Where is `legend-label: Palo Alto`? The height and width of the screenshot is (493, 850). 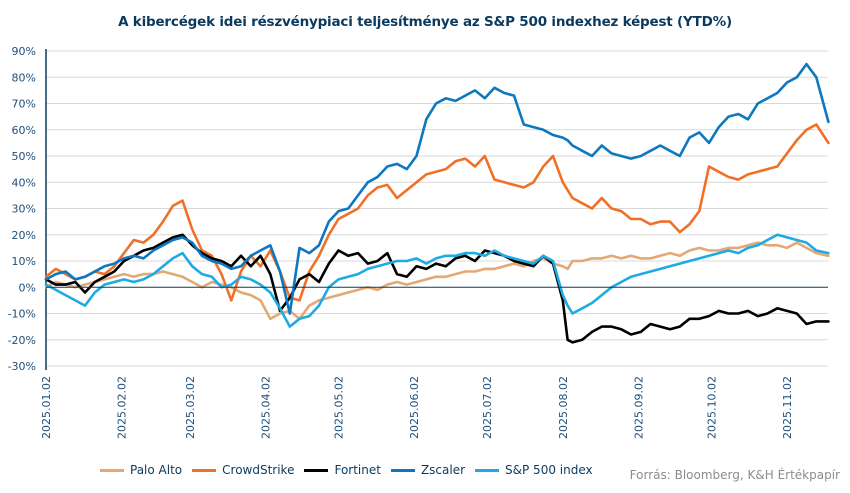
legend-label: Palo Alto is located at coordinates (156, 470).